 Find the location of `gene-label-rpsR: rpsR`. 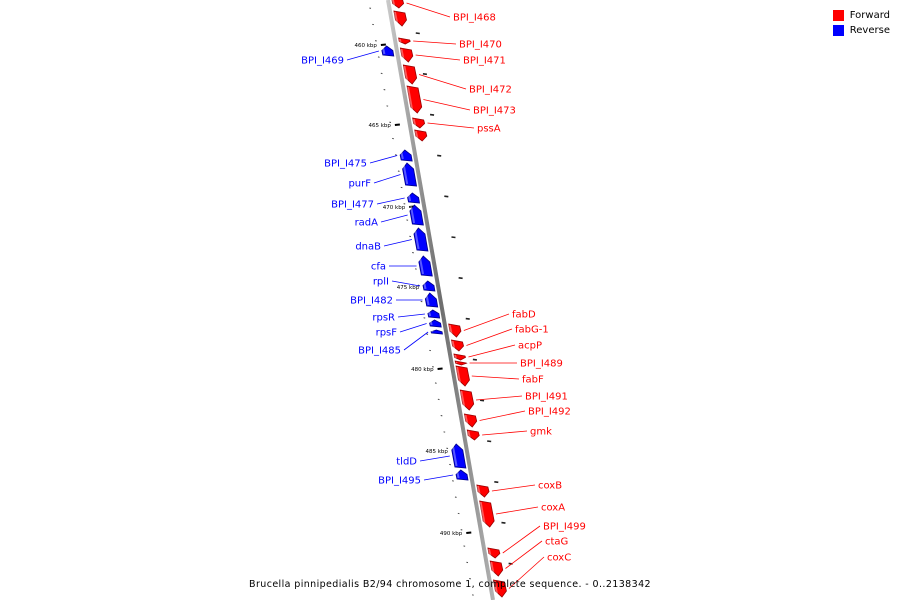

gene-label-rpsR: rpsR is located at coordinates (383, 318).